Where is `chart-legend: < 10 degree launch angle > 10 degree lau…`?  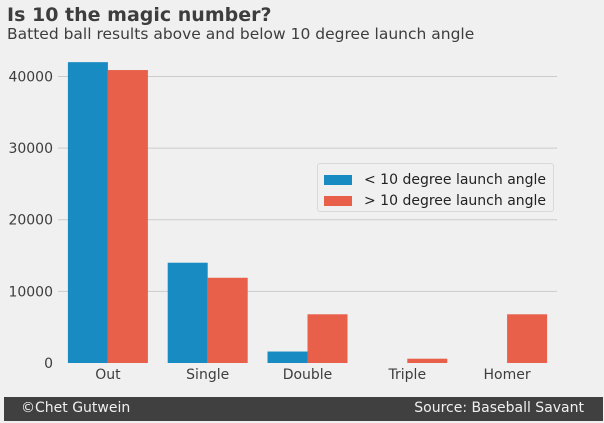
chart-legend: < 10 degree launch angle > 10 degree lau… is located at coordinates (435, 187).